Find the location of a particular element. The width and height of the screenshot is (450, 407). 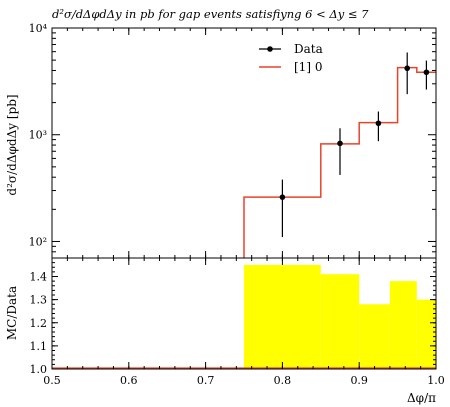

x-tick-label: 0.7 is located at coordinates (206, 380).